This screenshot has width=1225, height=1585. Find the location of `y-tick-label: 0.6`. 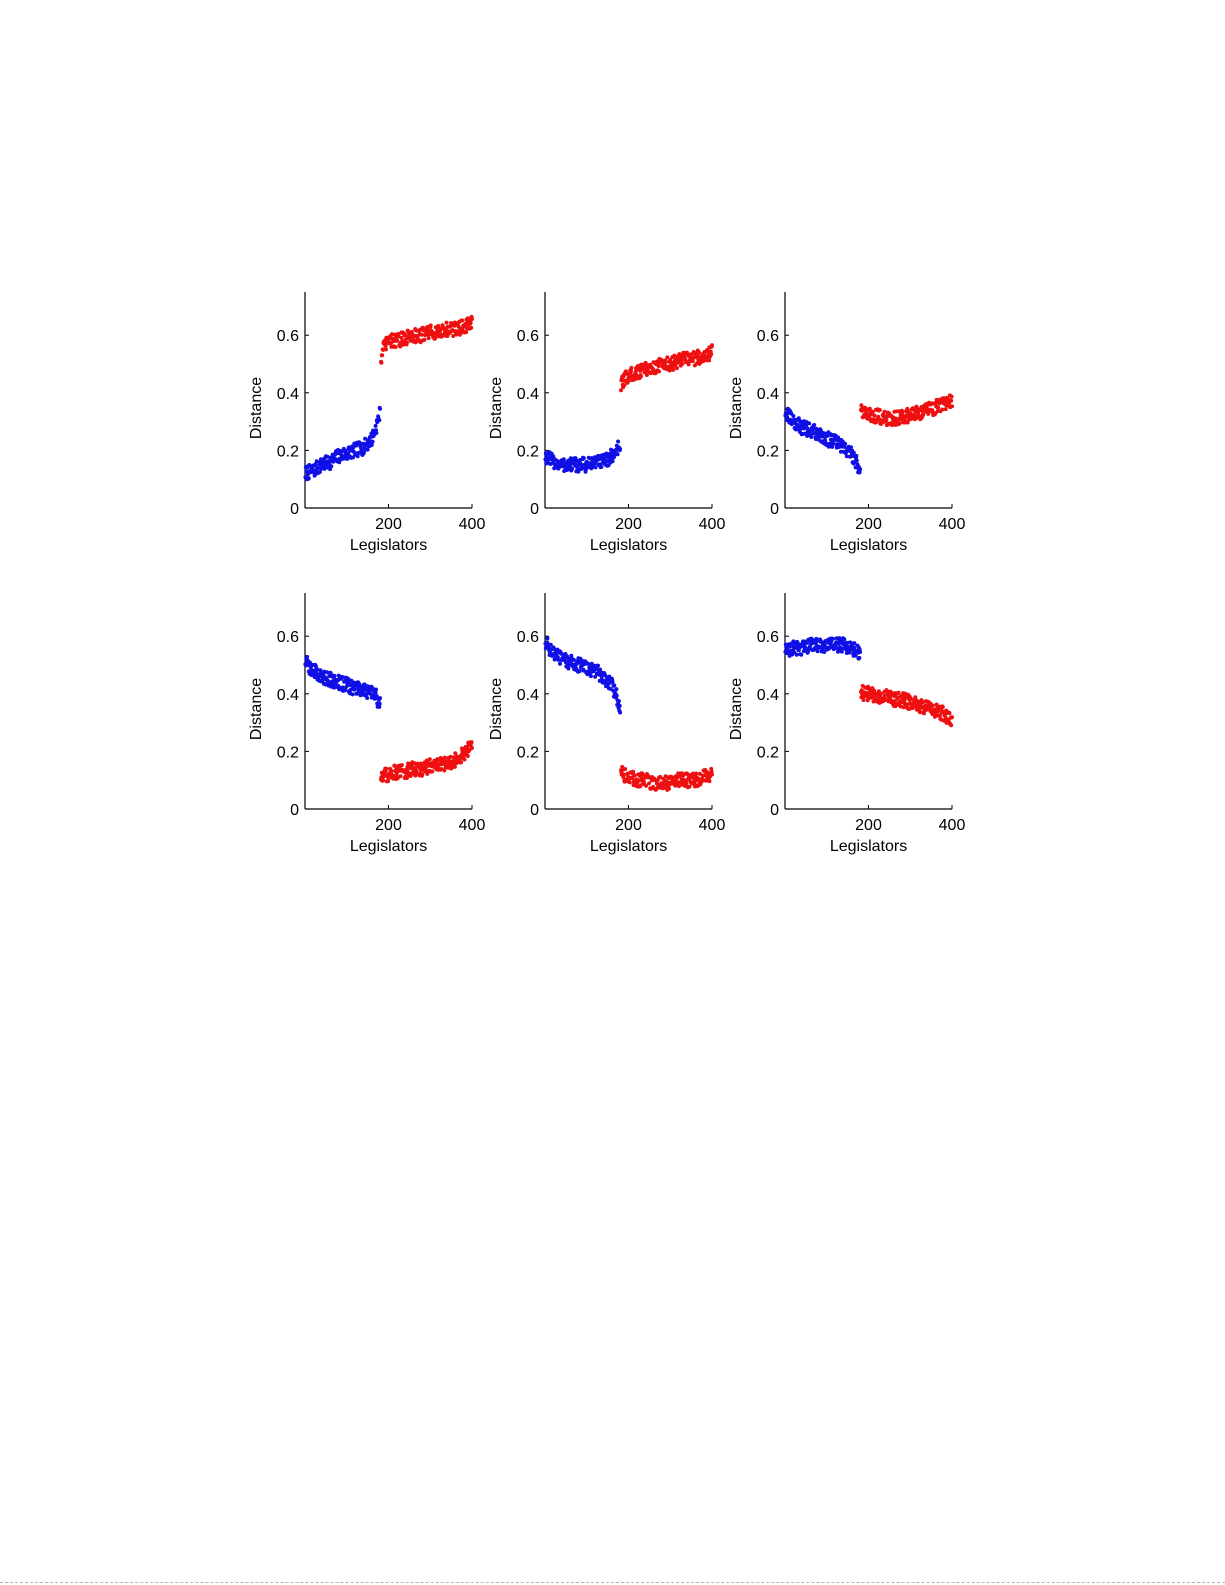

y-tick-label: 0.6 is located at coordinates (768, 336).